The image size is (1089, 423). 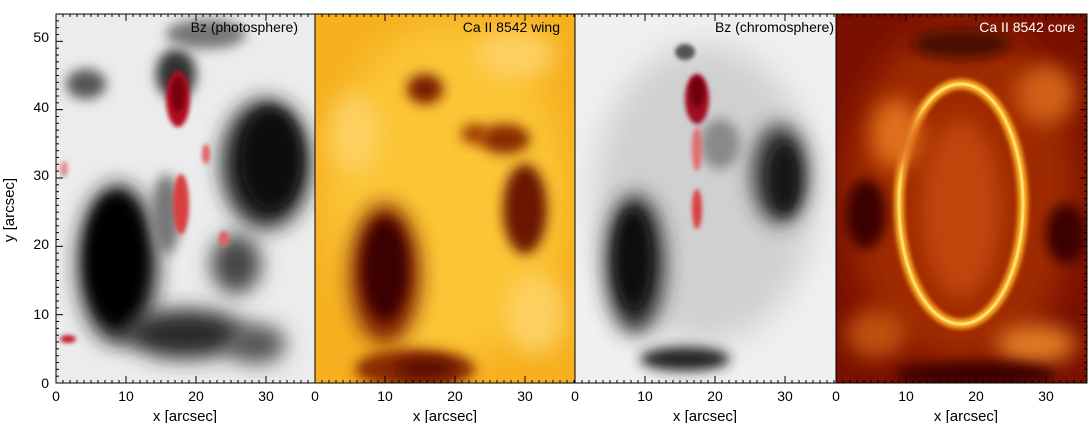 I want to click on panel-title: Bz (chromosphere), so click(x=774, y=27).